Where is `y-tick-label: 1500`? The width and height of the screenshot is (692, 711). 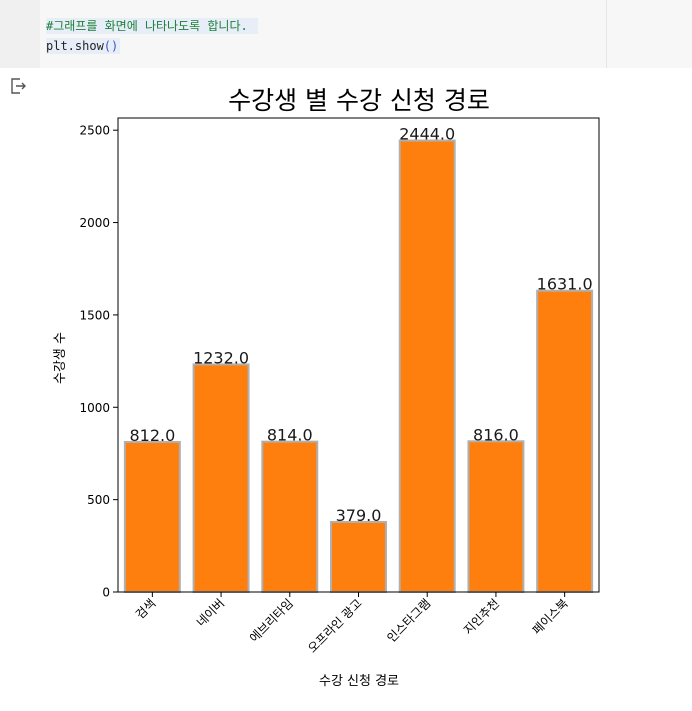
y-tick-label: 1500 is located at coordinates (94, 315).